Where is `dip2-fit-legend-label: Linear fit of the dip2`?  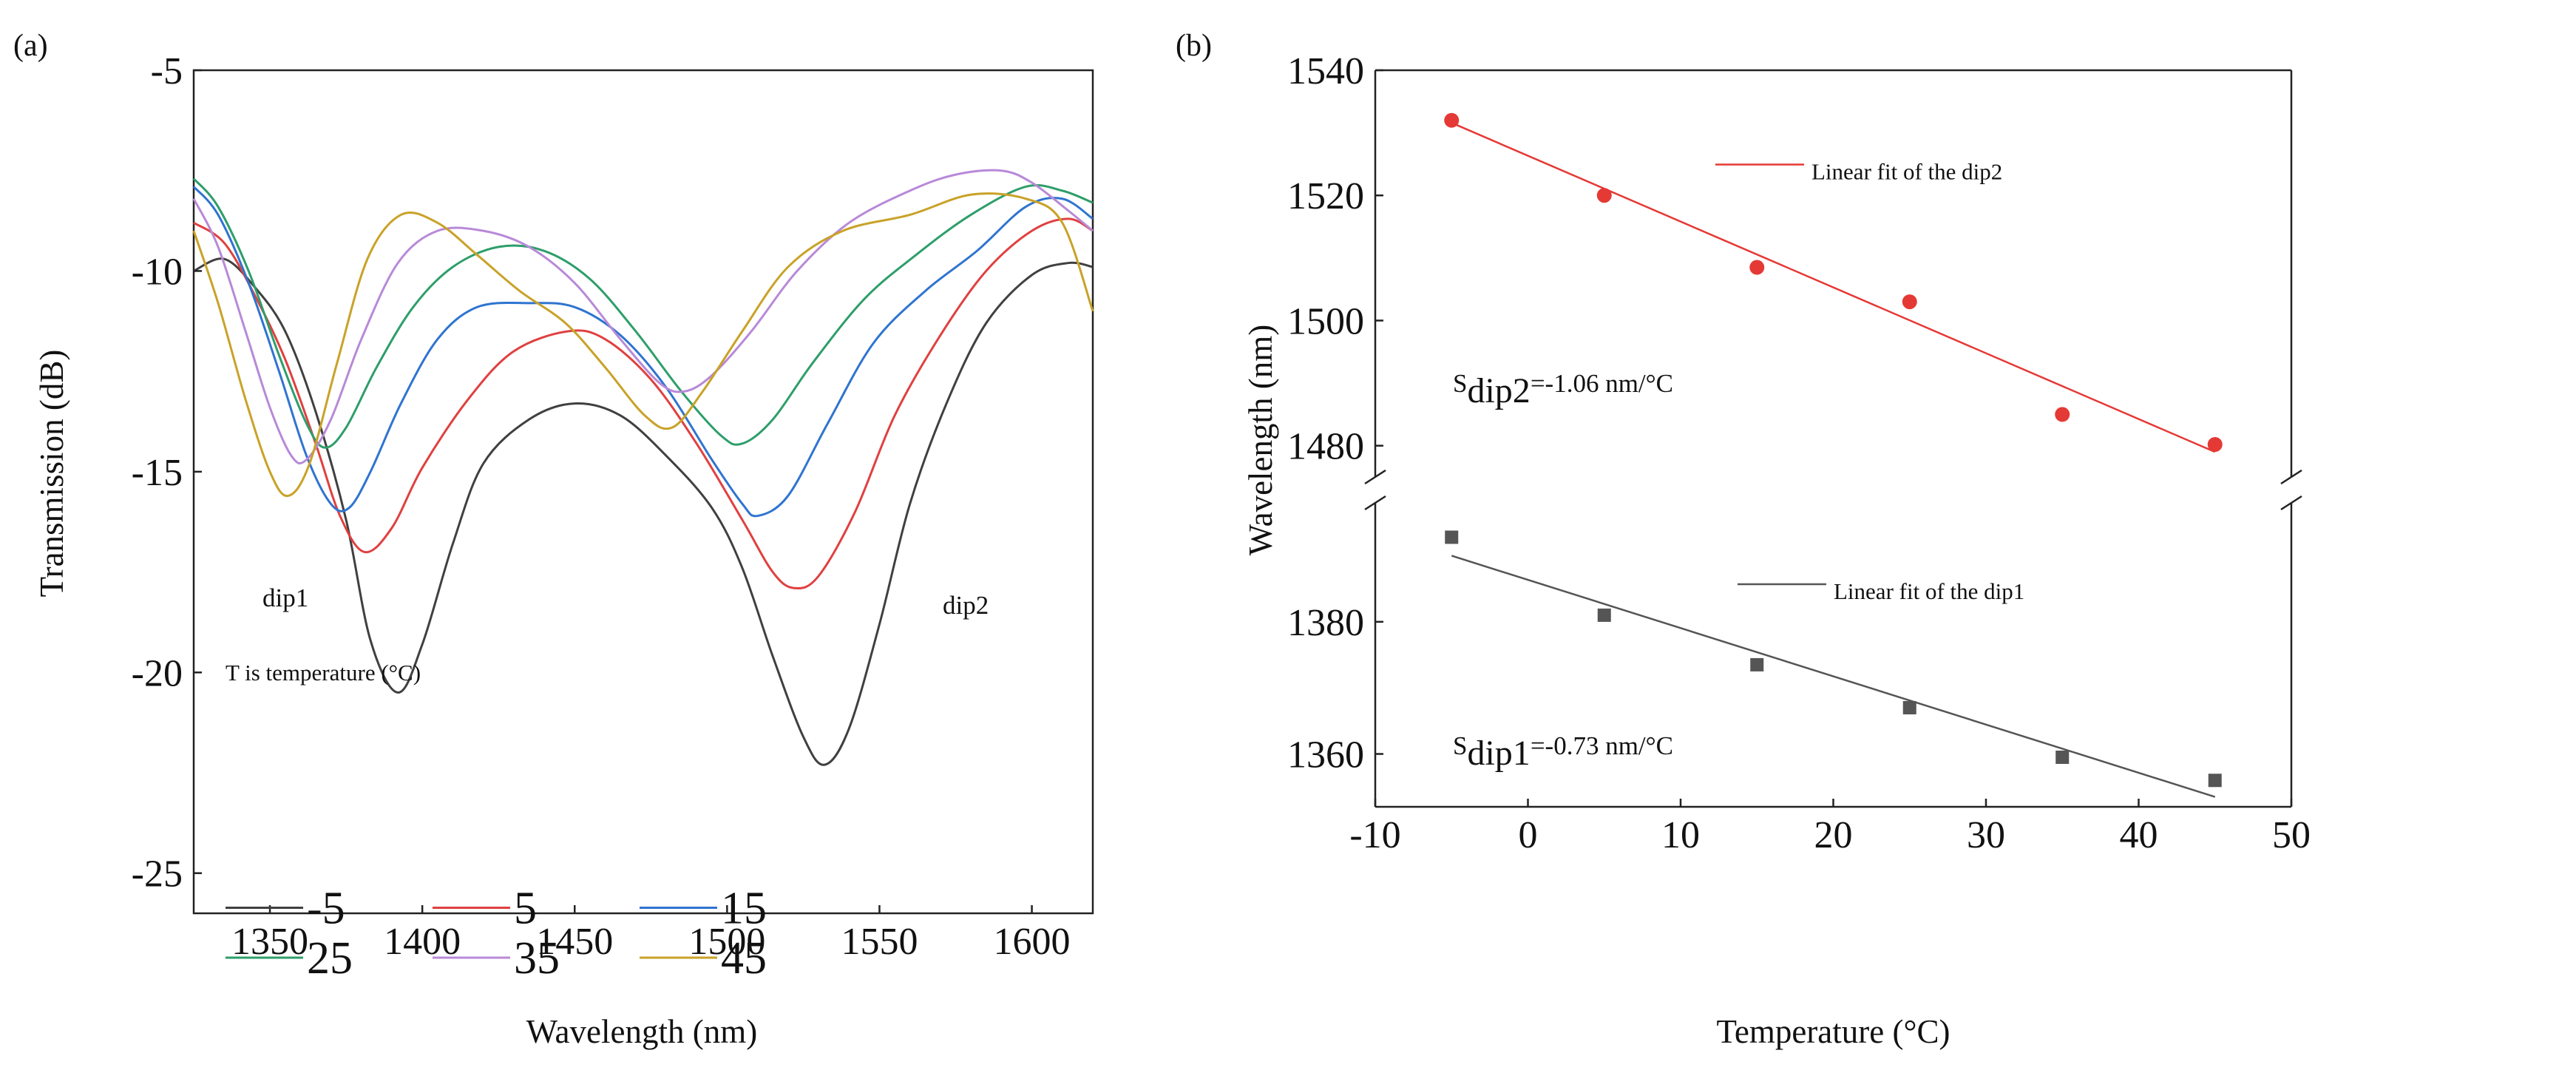
dip2-fit-legend-label: Linear fit of the dip2 is located at coordinates (1906, 172).